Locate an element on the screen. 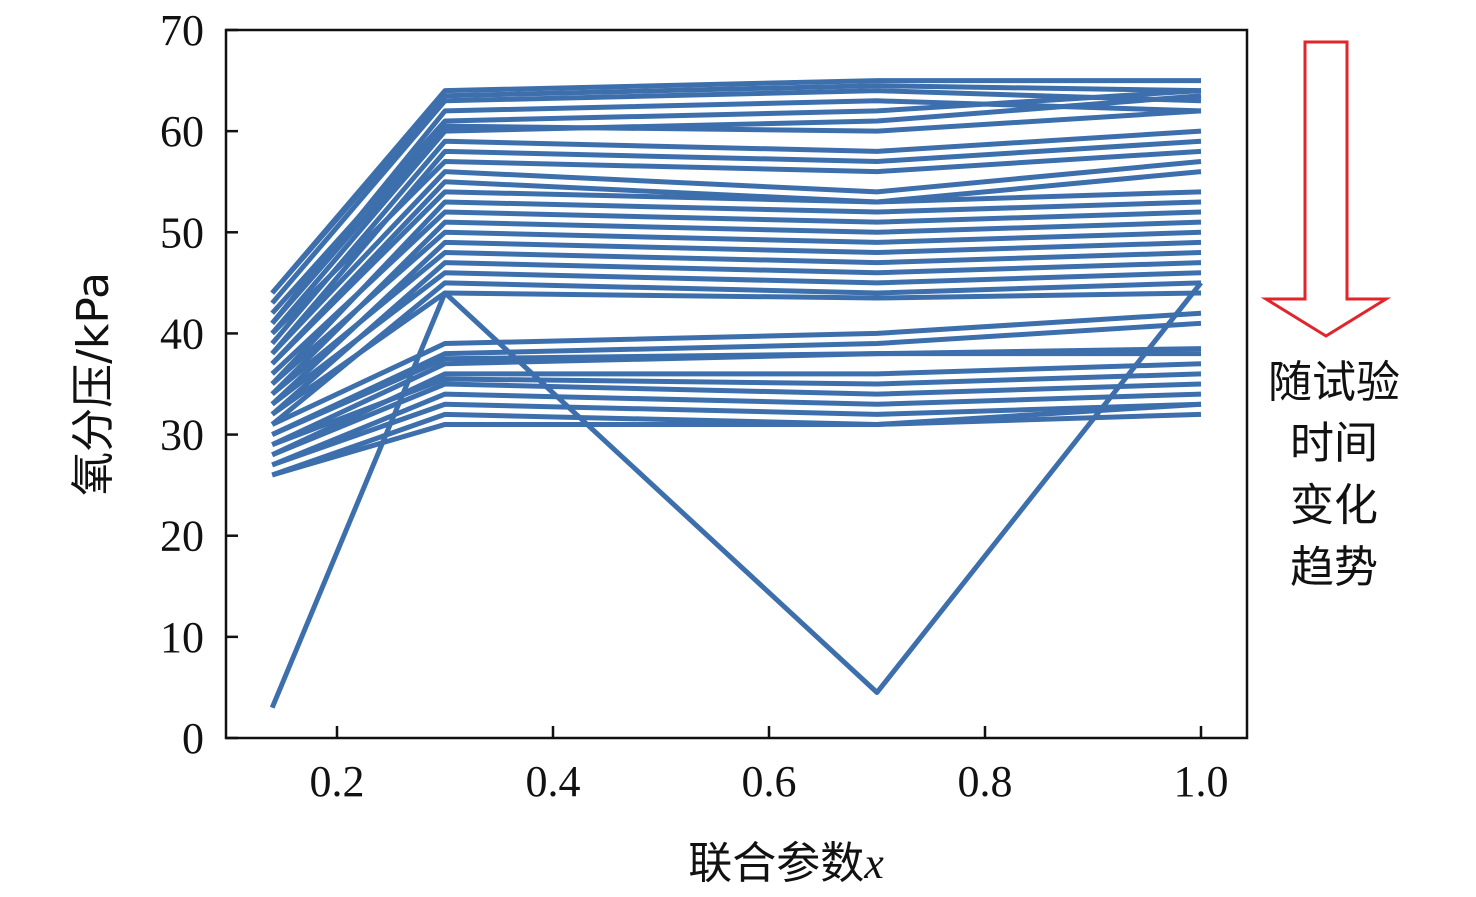 The height and width of the screenshot is (897, 1476). y-axis-label: 氧分压/kPa is located at coordinates (93, 384).